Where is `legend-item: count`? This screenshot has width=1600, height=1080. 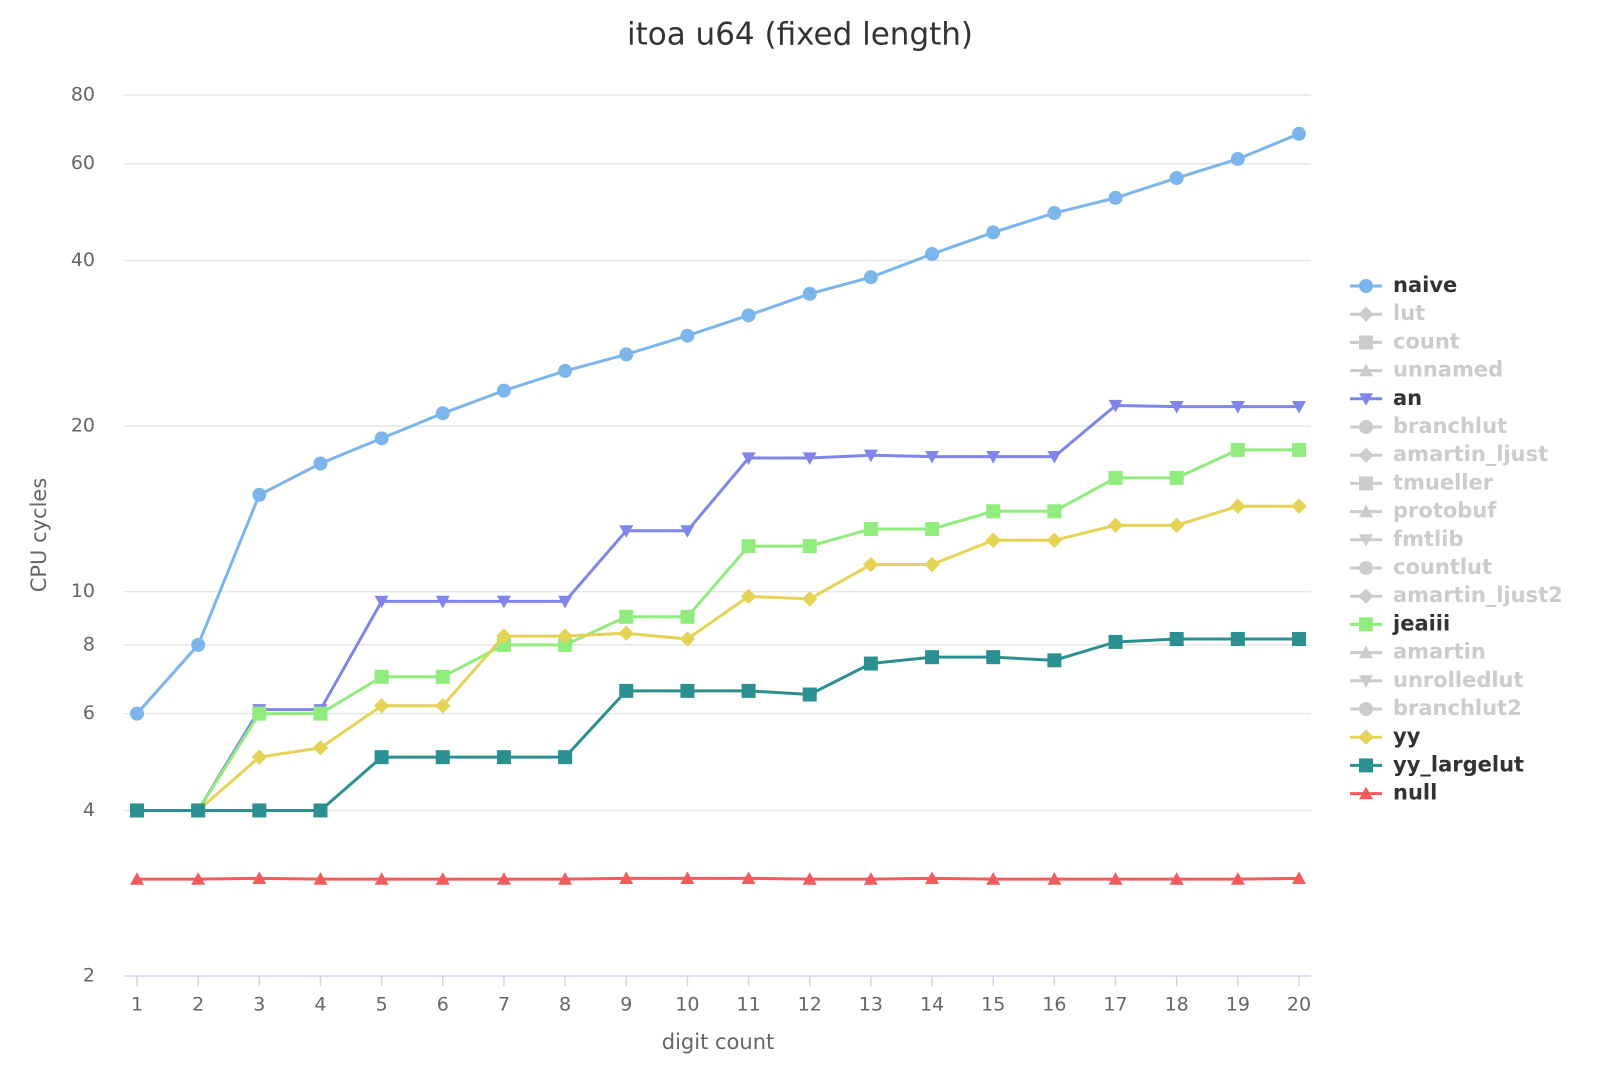
legend-item: count is located at coordinates (1426, 341).